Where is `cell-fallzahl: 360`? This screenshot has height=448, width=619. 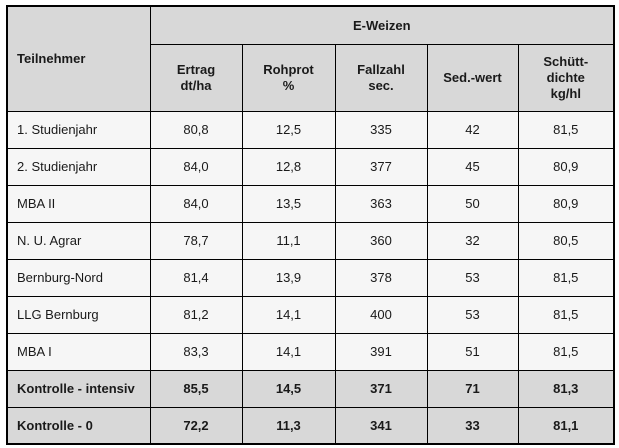 cell-fallzahl: 360 is located at coordinates (381, 240).